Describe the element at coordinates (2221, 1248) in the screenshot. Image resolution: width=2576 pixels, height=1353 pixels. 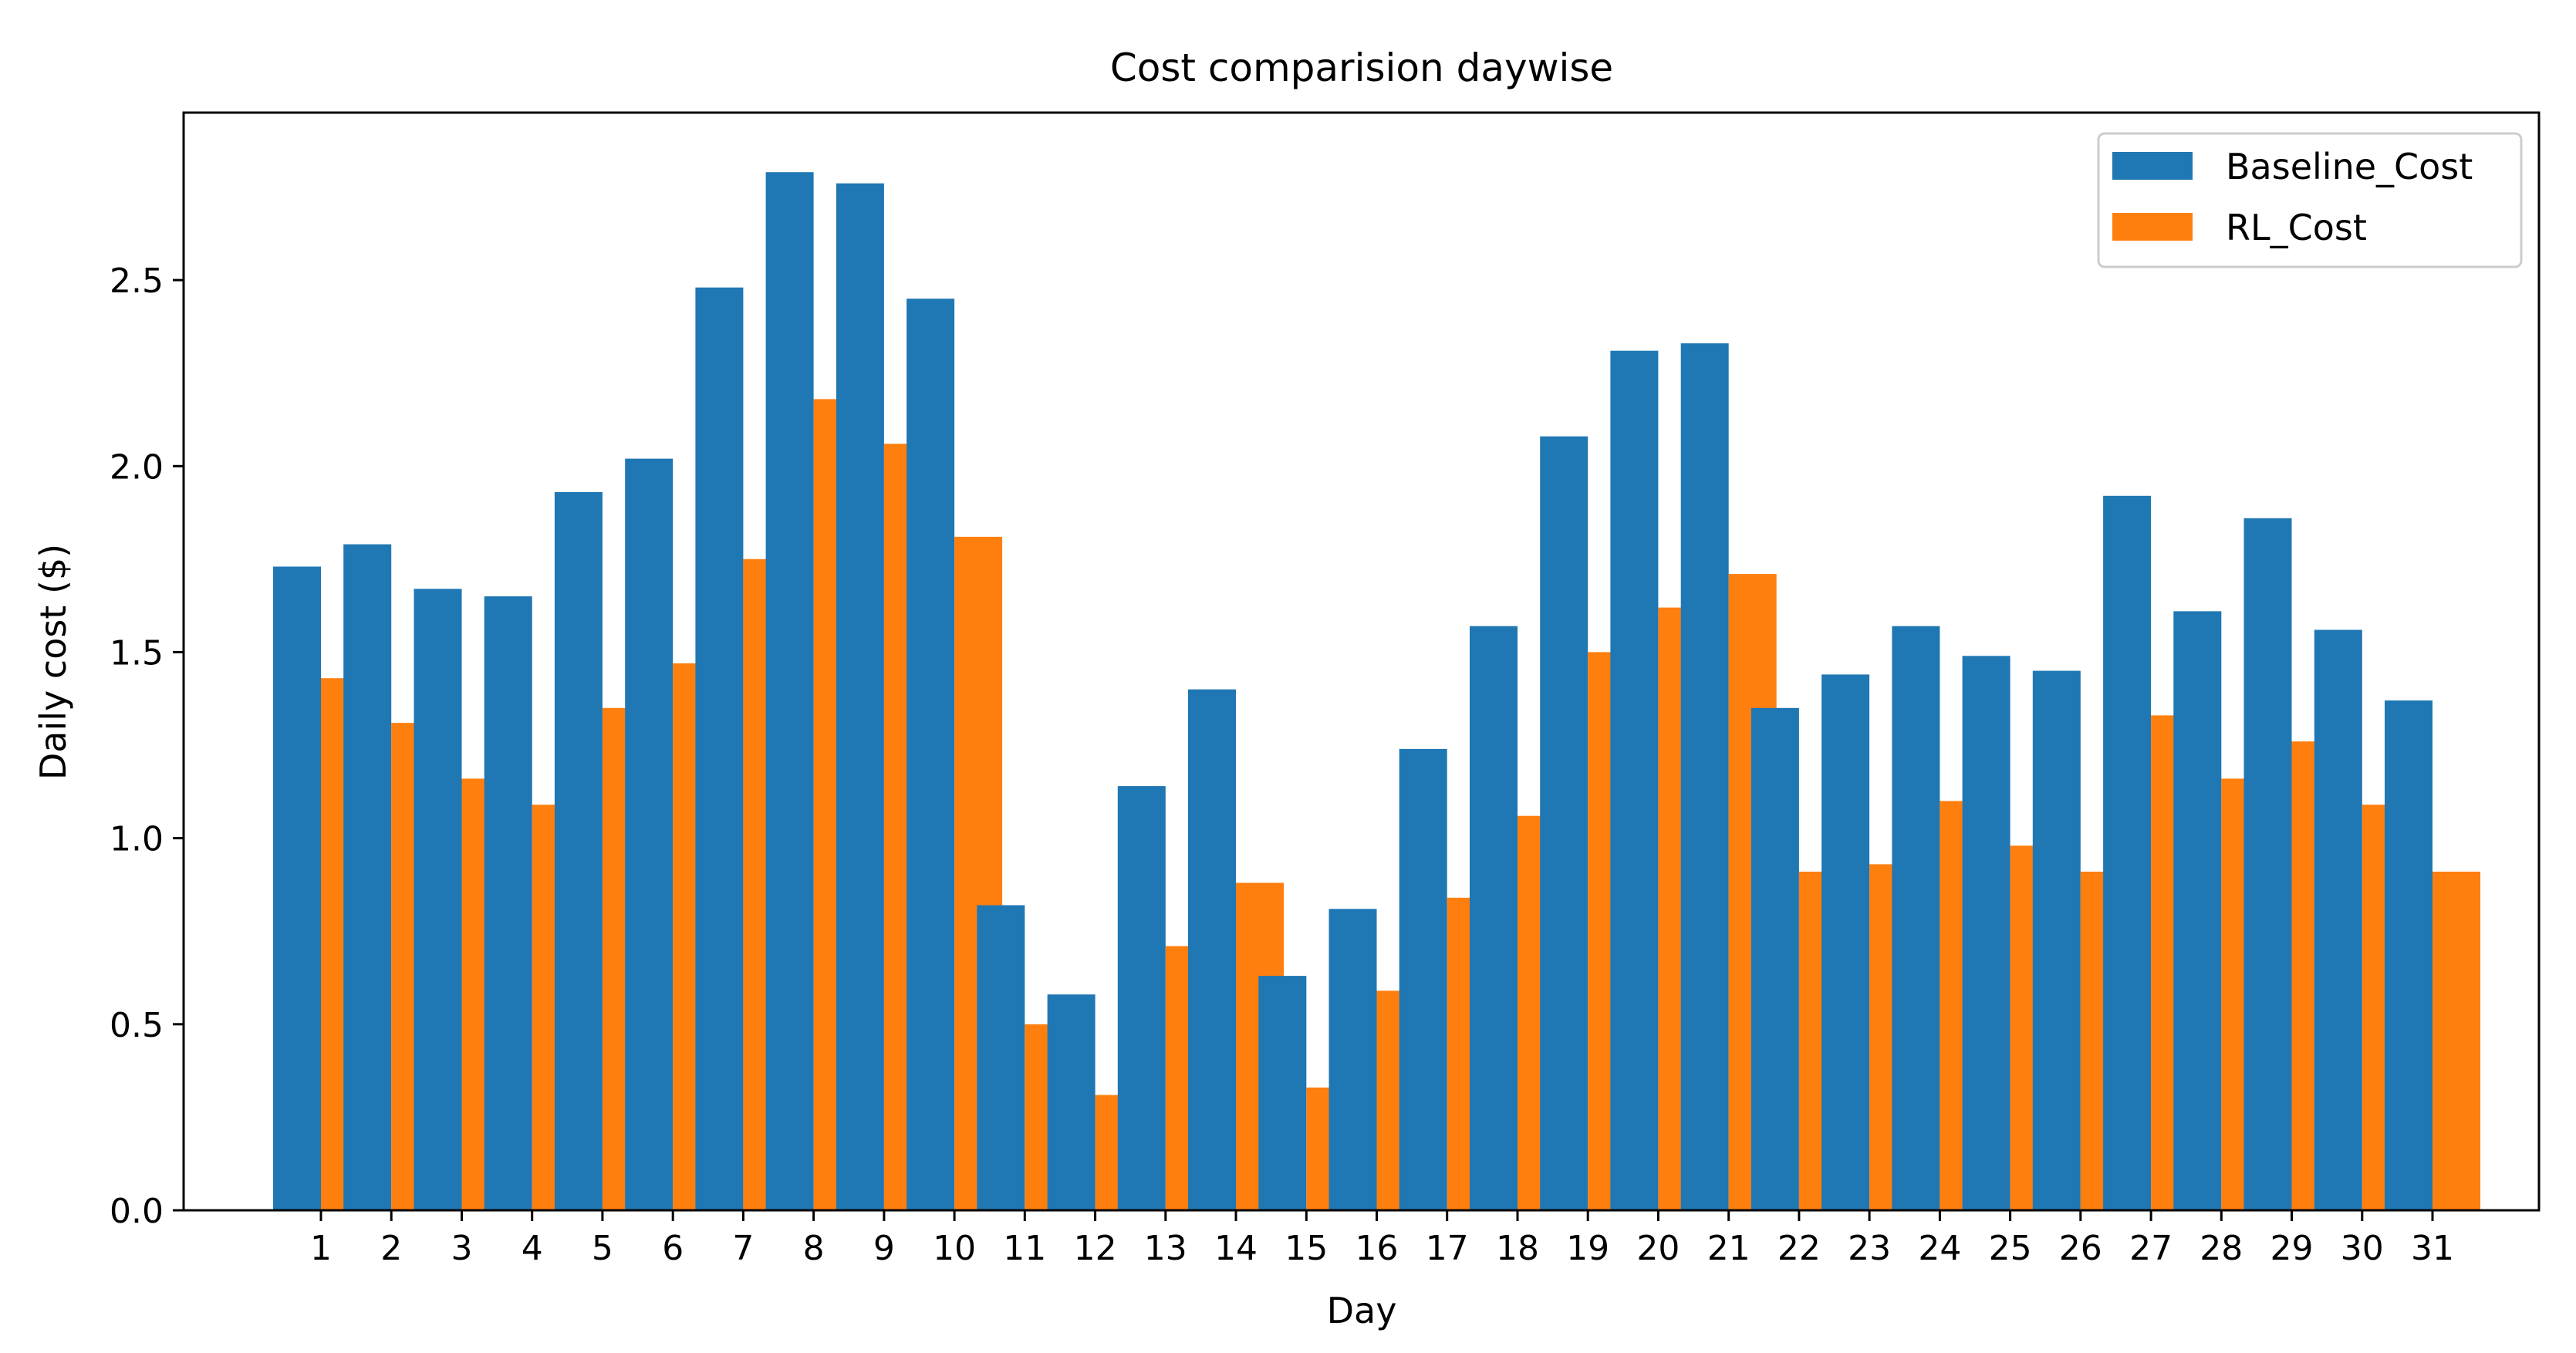
I see `x-tick-label-28: 28` at that location.